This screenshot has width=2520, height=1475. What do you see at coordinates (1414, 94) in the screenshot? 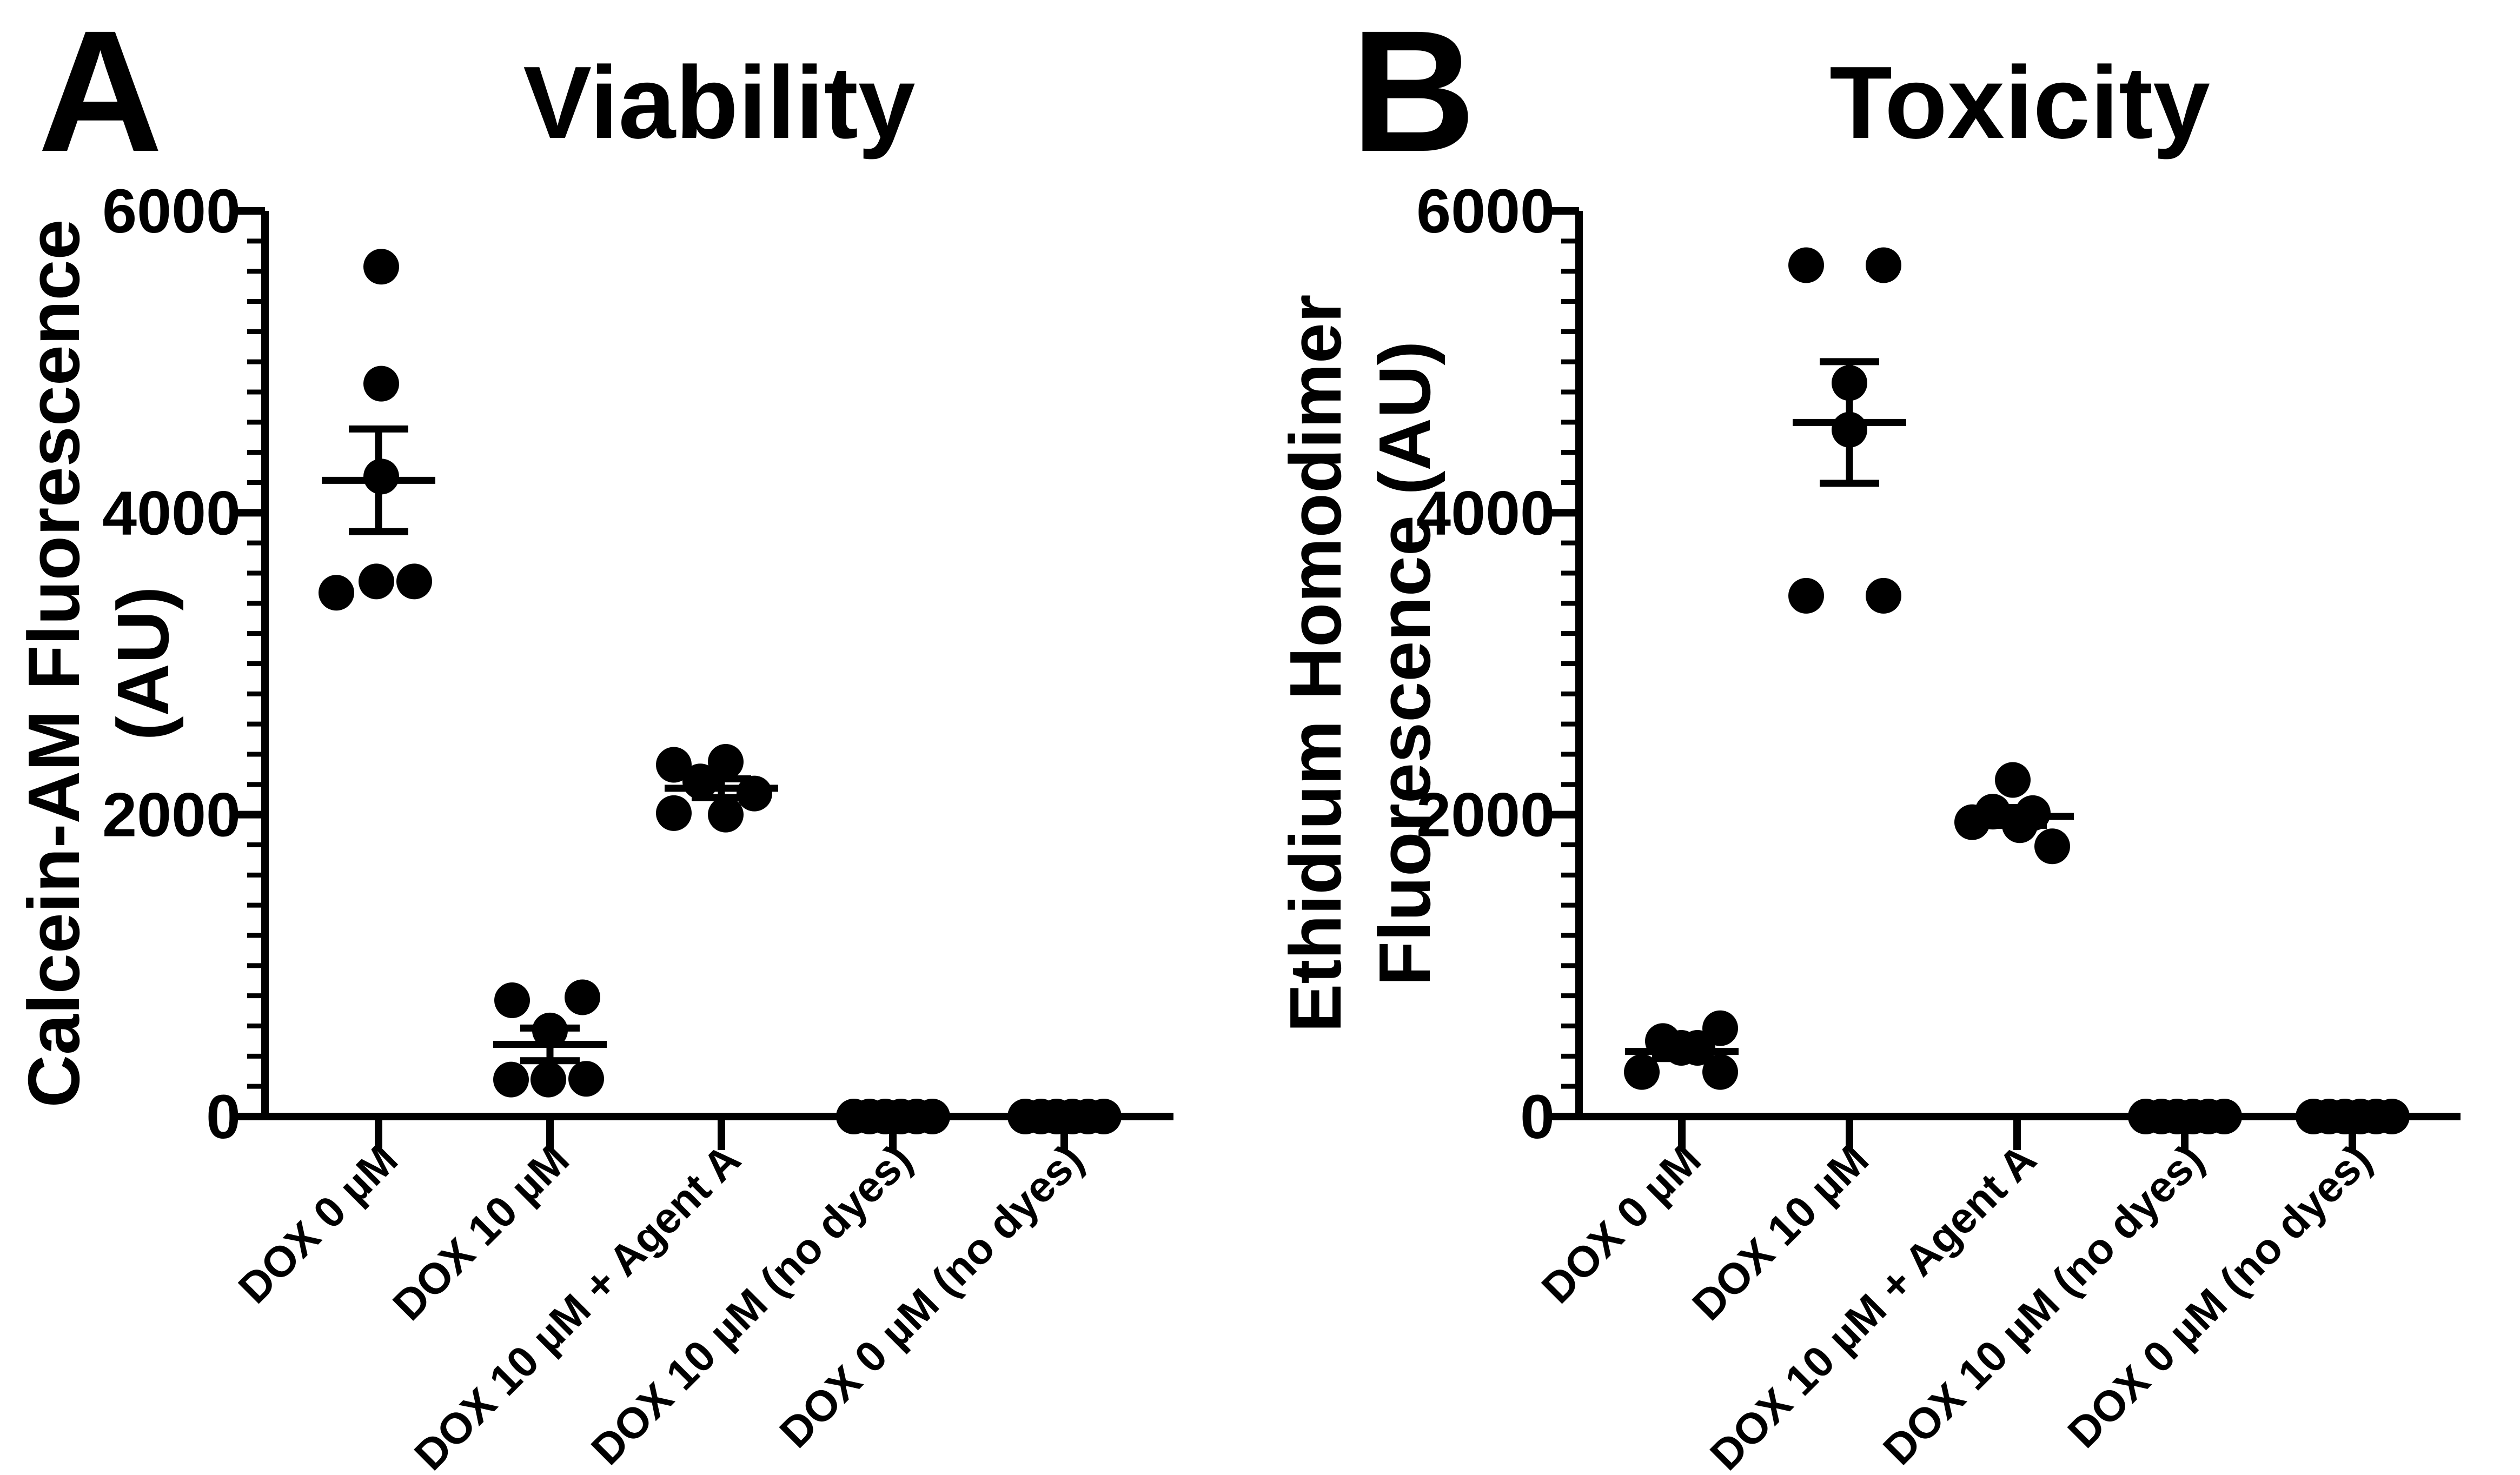
I see `panel-b-letter: B` at bounding box center [1414, 94].